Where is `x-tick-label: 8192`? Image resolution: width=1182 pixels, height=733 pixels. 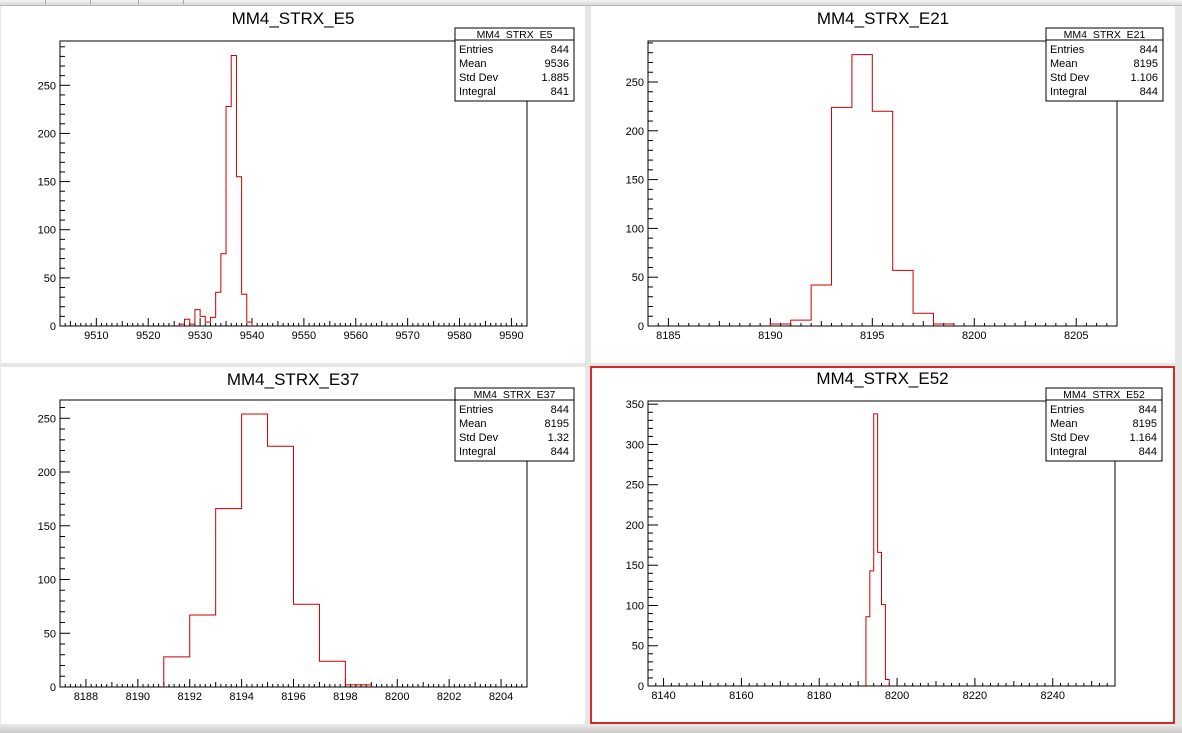
x-tick-label: 8192 is located at coordinates (189, 697).